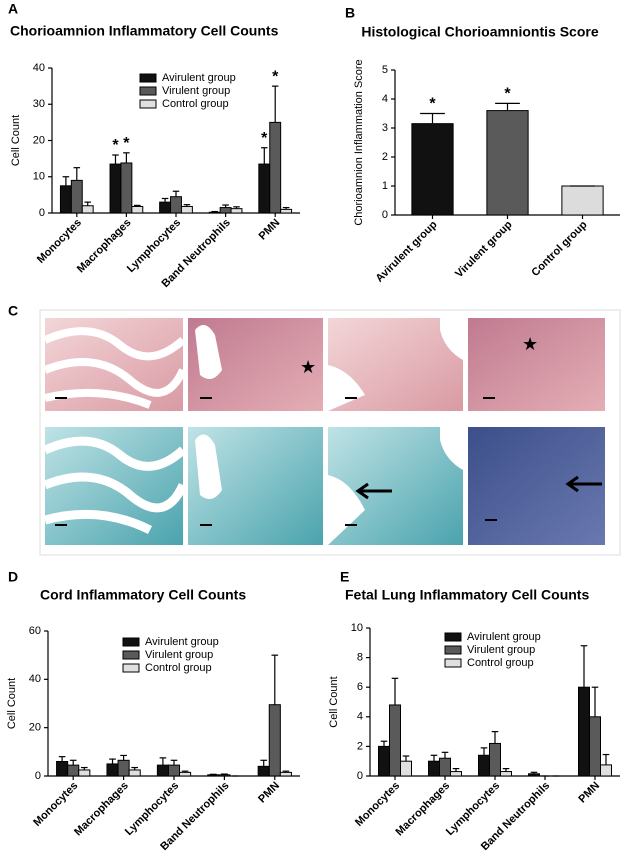 The image size is (632, 859). What do you see at coordinates (35, 631) in the screenshot?
I see `y-tick-label: 60` at bounding box center [35, 631].